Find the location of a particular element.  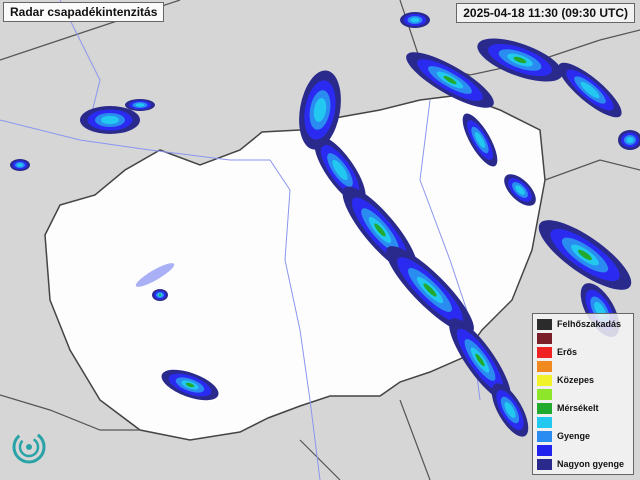

legend-item: Erős is located at coordinates (583, 352).